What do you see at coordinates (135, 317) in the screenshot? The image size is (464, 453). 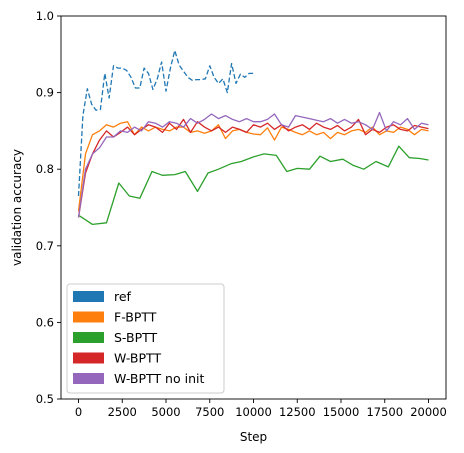 I see `legend-label-f-bptt: F-BPTT` at bounding box center [135, 317].